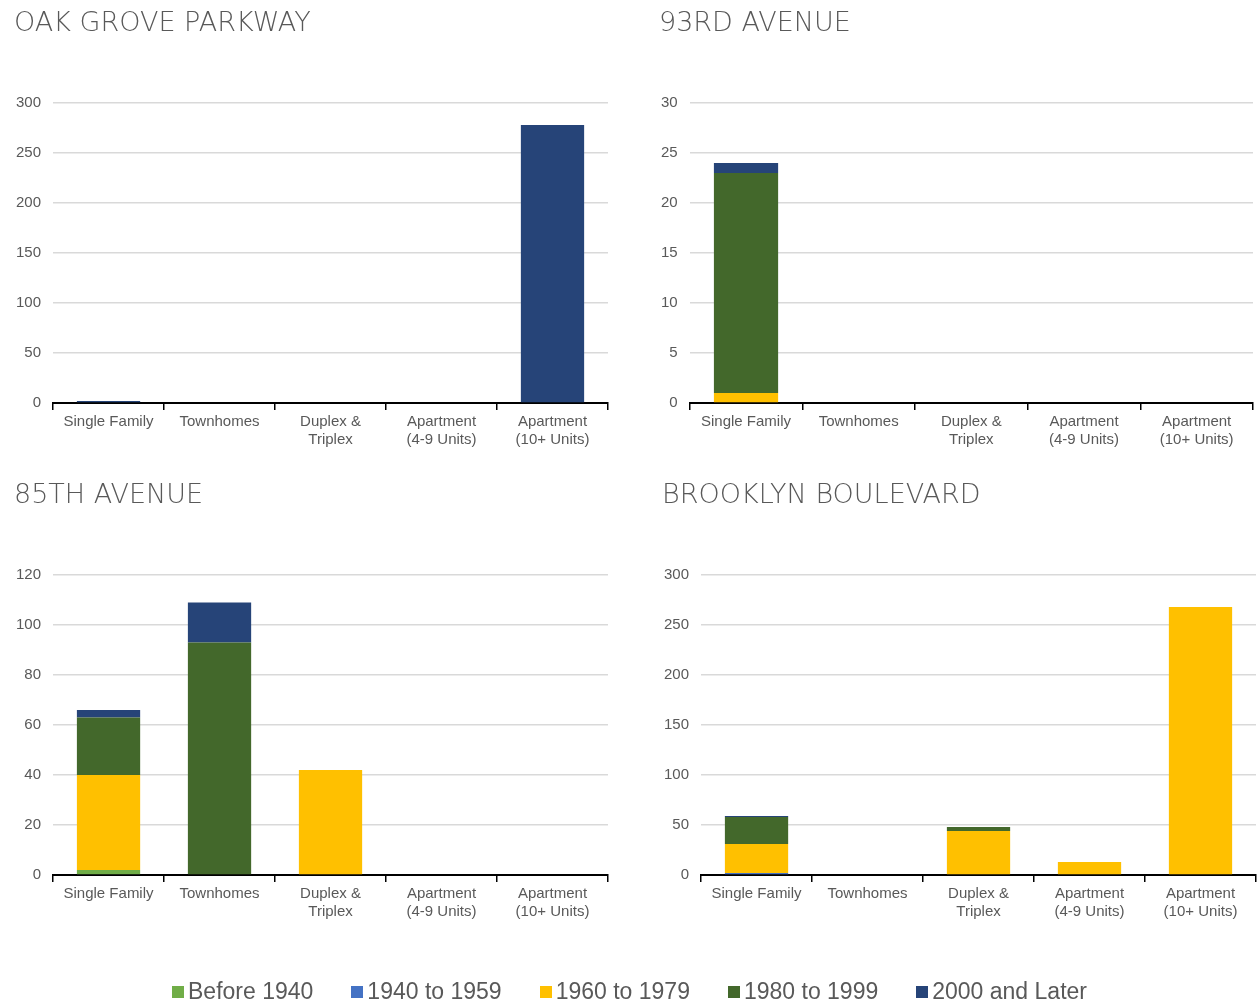 This screenshot has height=1004, width=1259. Describe the element at coordinates (162, 21) in the screenshot. I see `chart-title: OAK GROVE PARKWAY` at that location.